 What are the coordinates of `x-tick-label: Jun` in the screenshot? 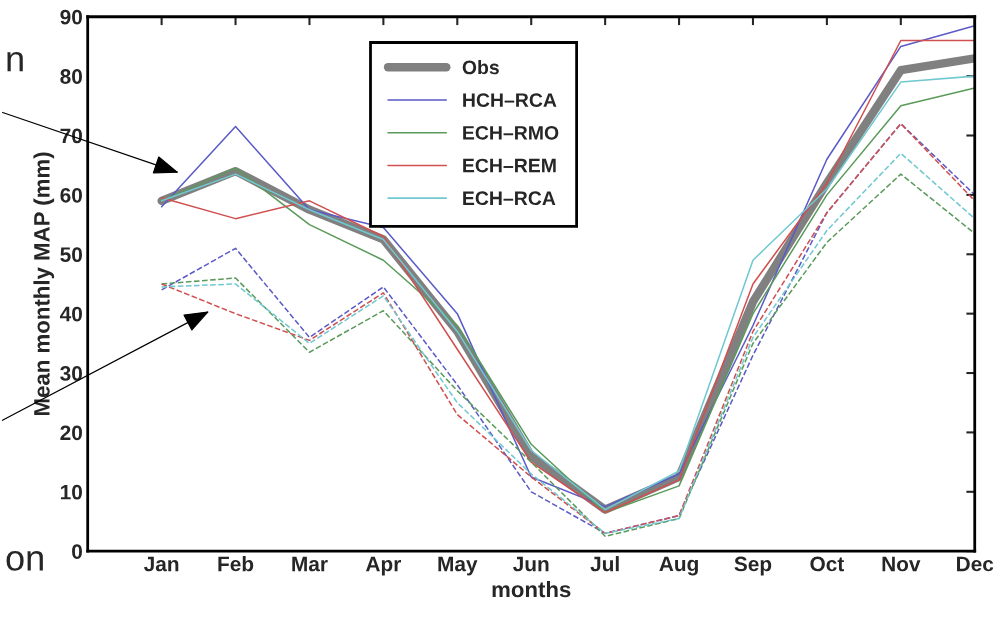 It's located at (531, 564).